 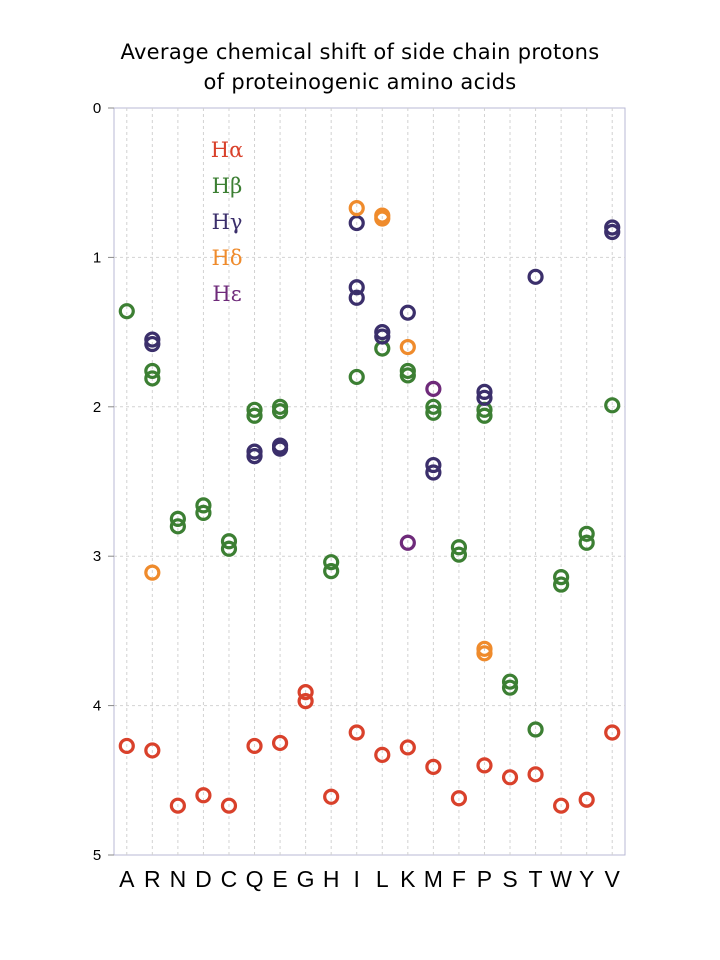 What do you see at coordinates (227, 150) in the screenshot?
I see `legend-entry: Hα` at bounding box center [227, 150].